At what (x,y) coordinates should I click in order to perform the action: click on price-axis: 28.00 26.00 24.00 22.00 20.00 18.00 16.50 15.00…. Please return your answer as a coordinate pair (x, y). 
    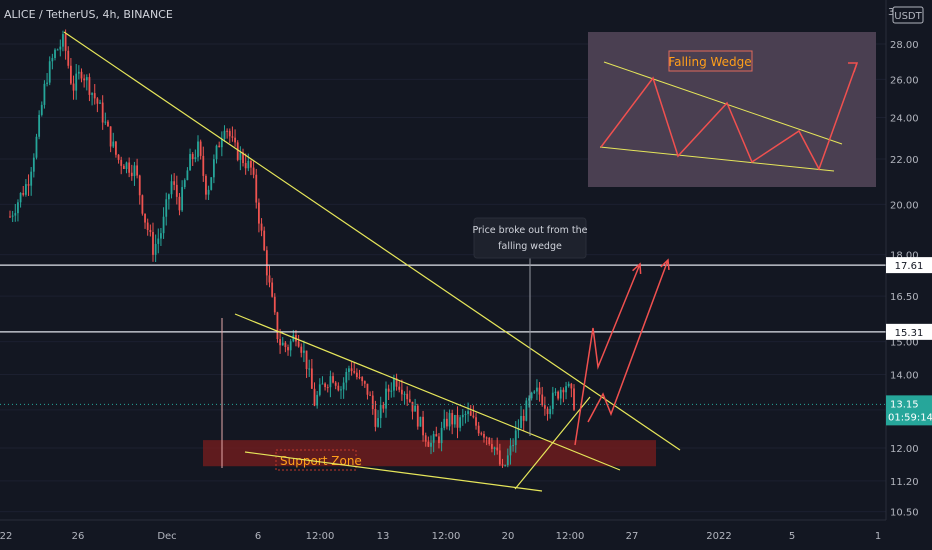
    Looking at the image, I should click on (908, 275).